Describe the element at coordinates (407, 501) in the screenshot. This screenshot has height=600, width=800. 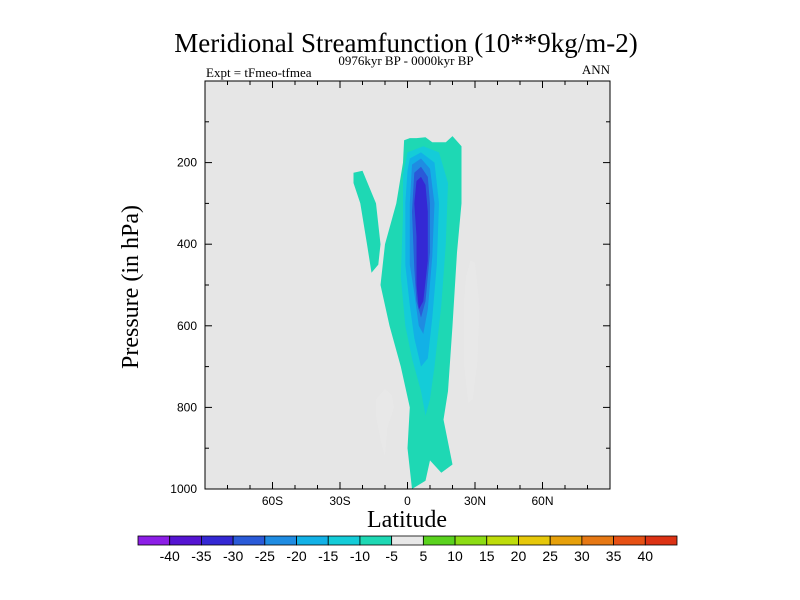
I see `x-tick-label: 0` at that location.